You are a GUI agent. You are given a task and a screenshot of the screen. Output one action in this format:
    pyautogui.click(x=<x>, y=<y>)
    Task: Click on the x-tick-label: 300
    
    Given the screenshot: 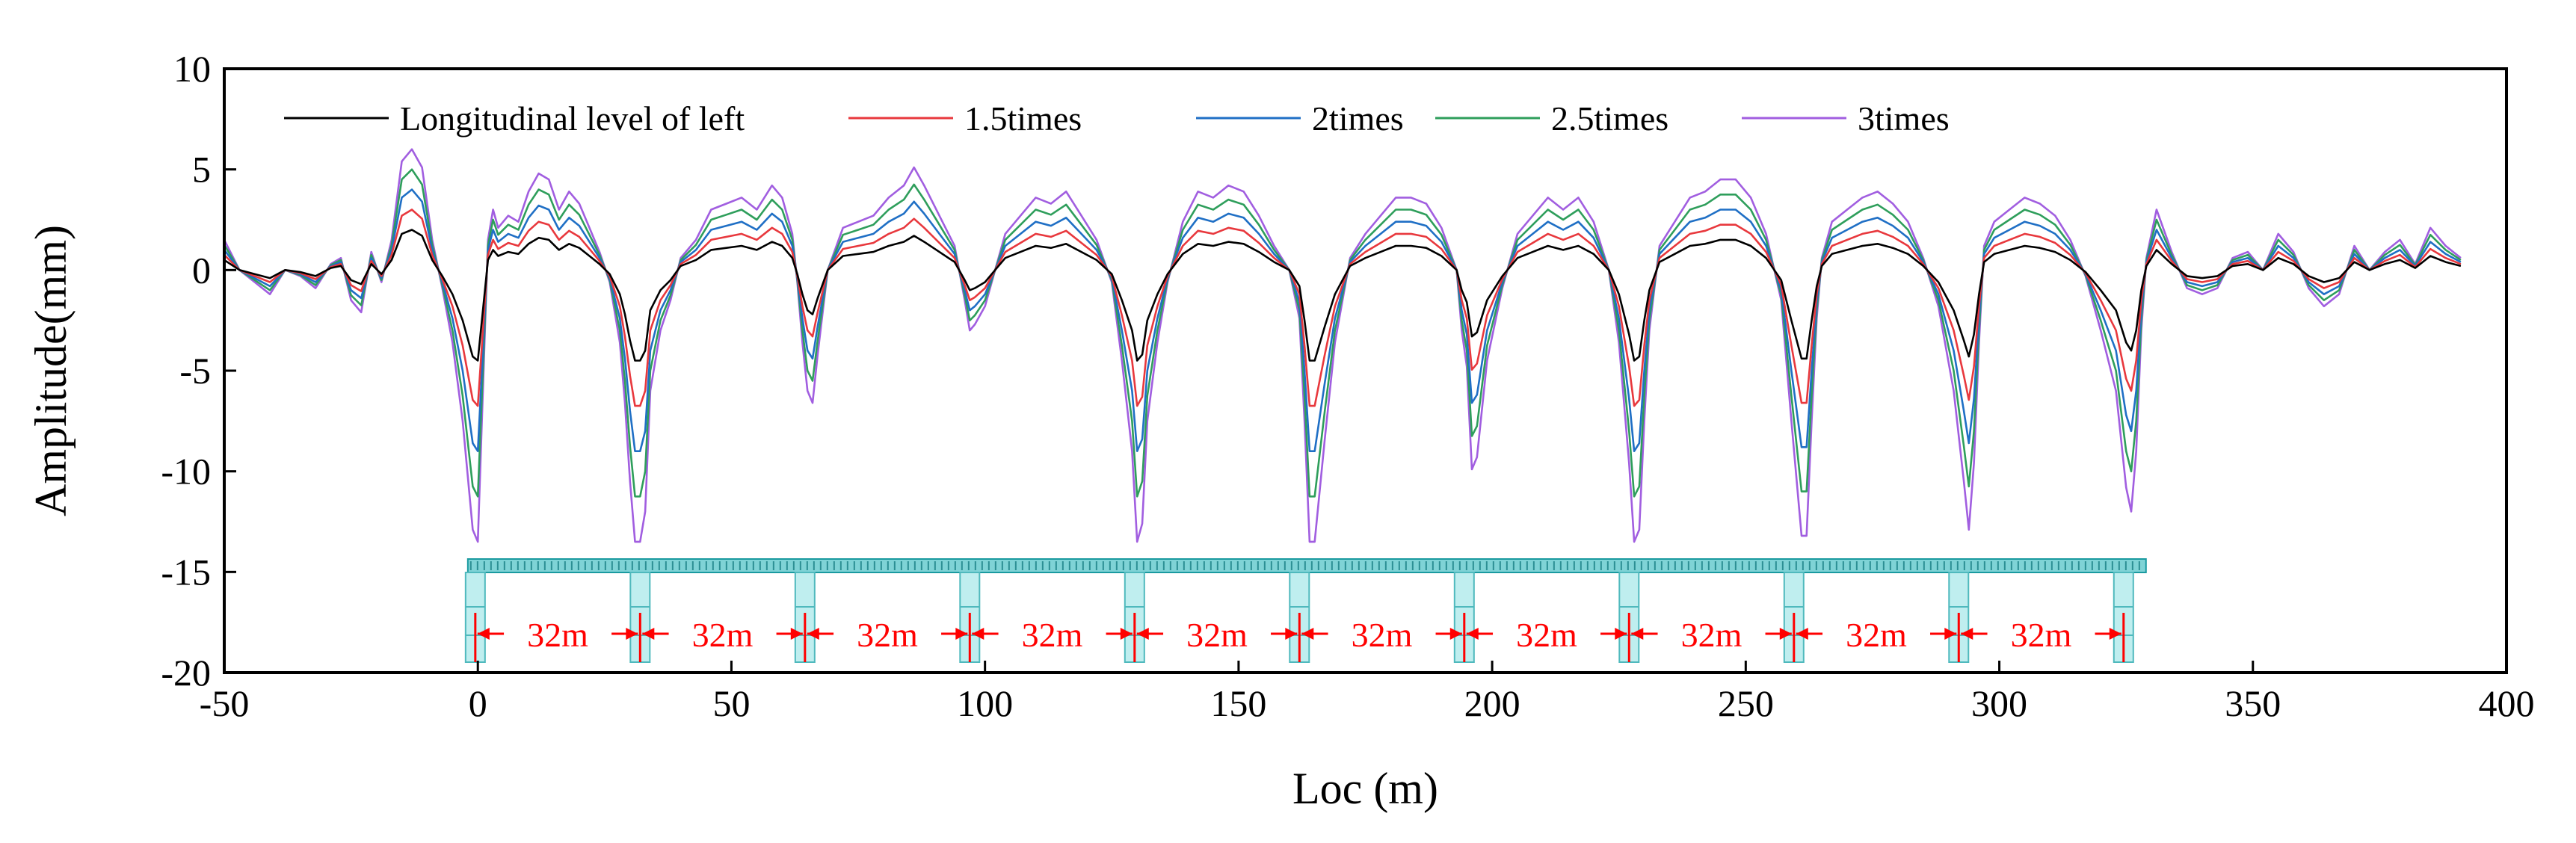 What is the action you would take?
    pyautogui.click(x=1999, y=703)
    